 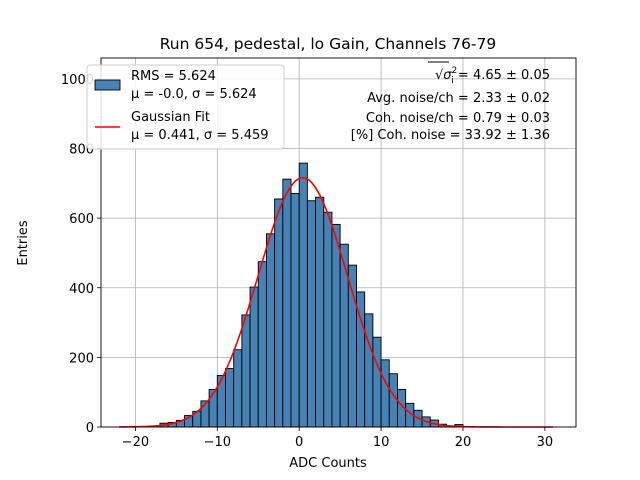 I want to click on legend-histogram-stats: μ = -0.0, σ = 5.624, so click(x=194, y=94).